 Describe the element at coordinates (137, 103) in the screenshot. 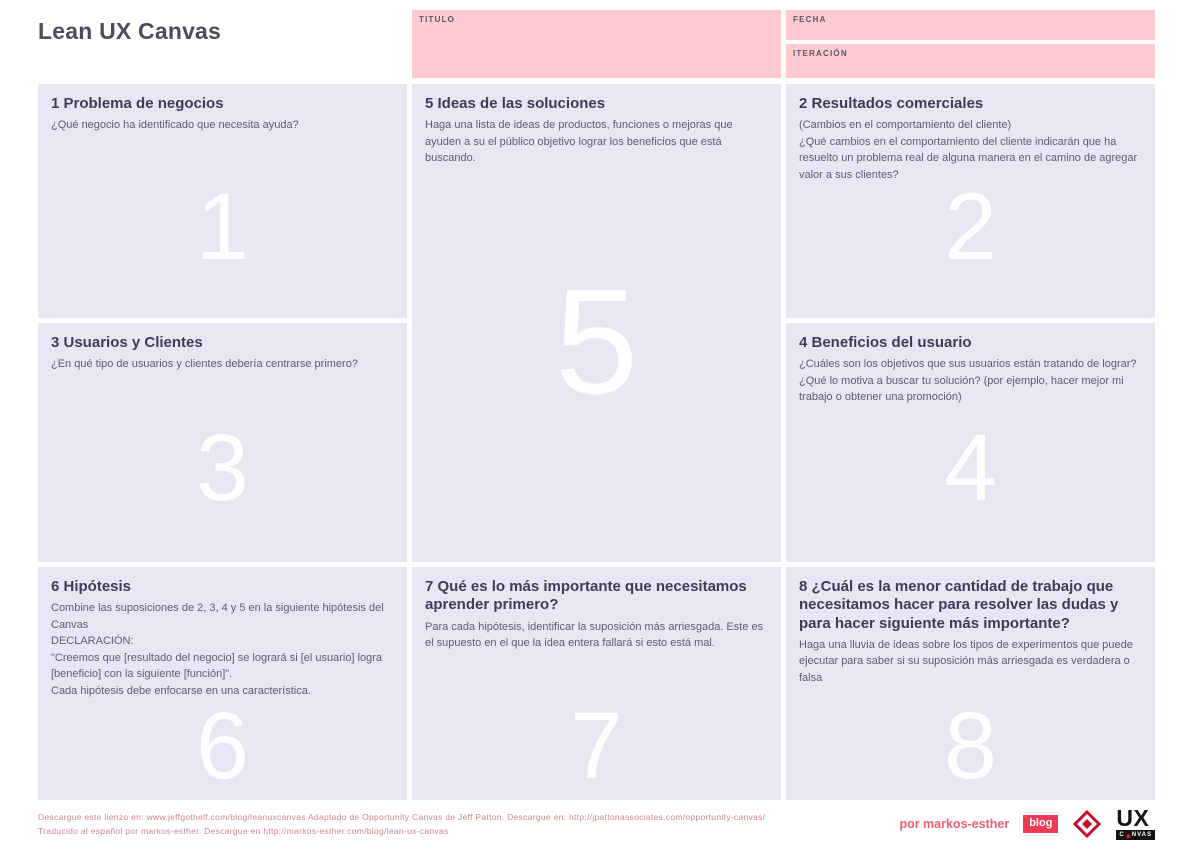

I see `box-heading: 1 Problema de negocios` at that location.